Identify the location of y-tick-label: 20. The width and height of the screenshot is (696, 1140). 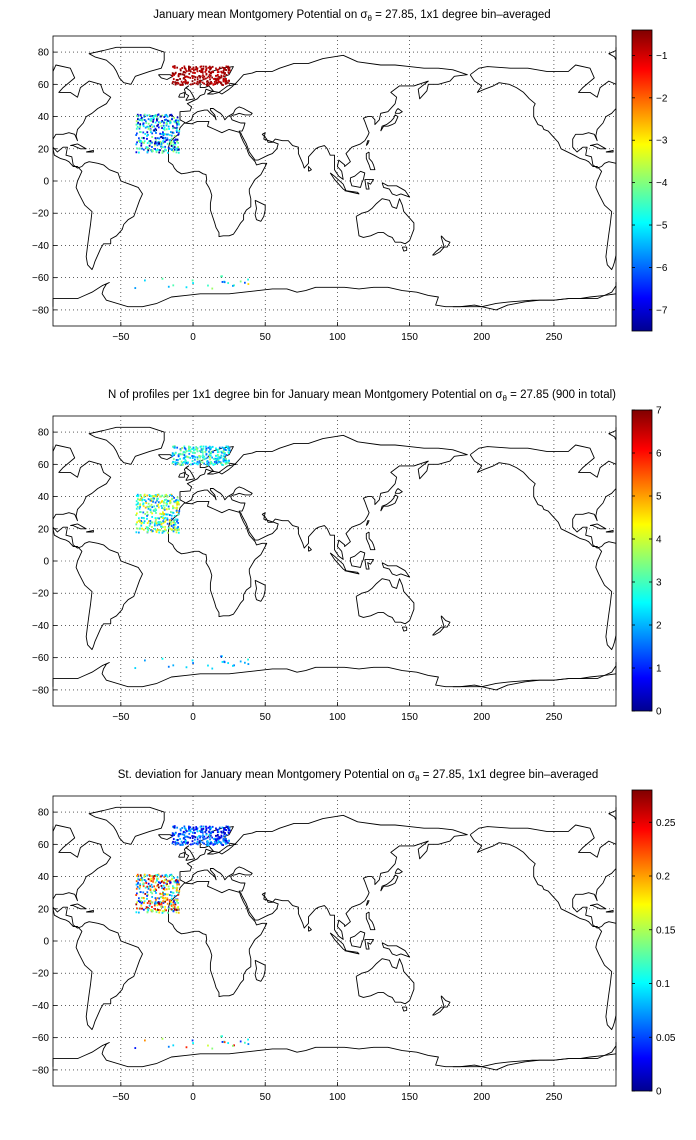
(44, 149).